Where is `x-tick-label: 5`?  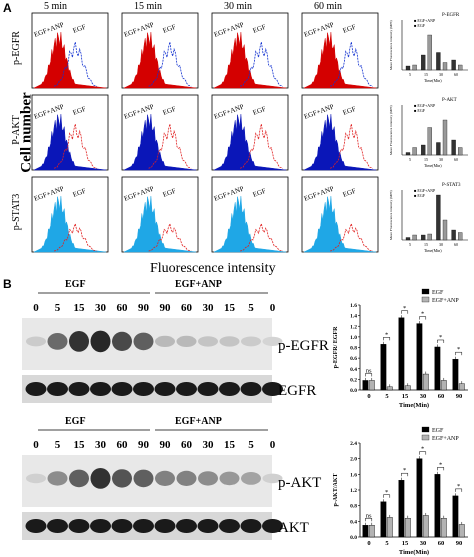 x-tick-label: 5 is located at coordinates (387, 543).